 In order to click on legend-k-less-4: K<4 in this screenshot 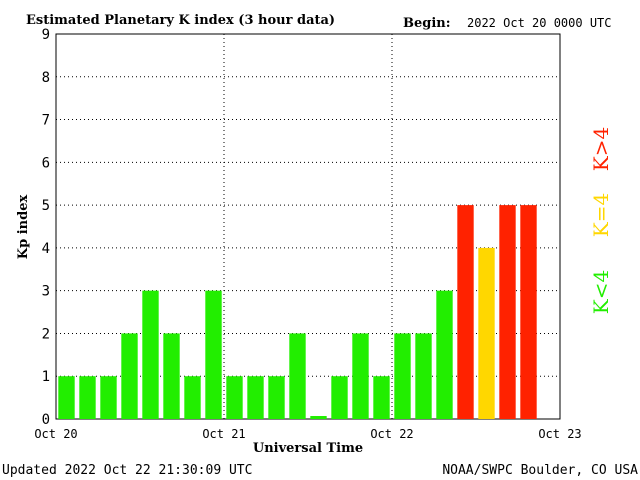, I will do `click(601, 292)`.